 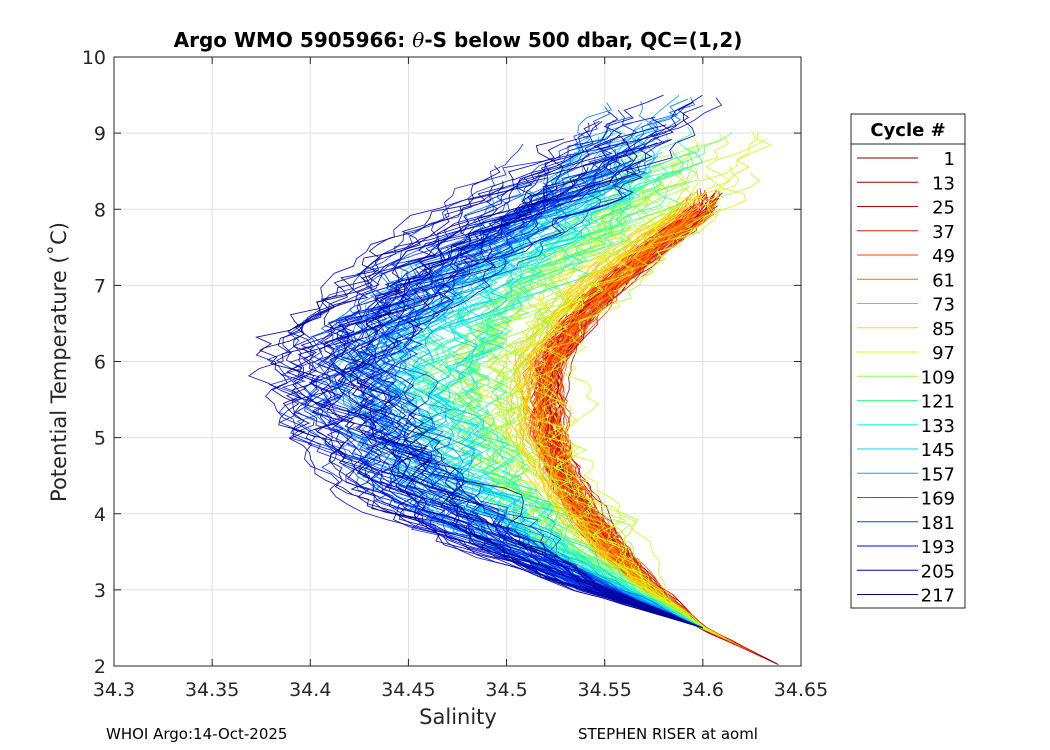 I want to click on legend-box, so click(x=908, y=361).